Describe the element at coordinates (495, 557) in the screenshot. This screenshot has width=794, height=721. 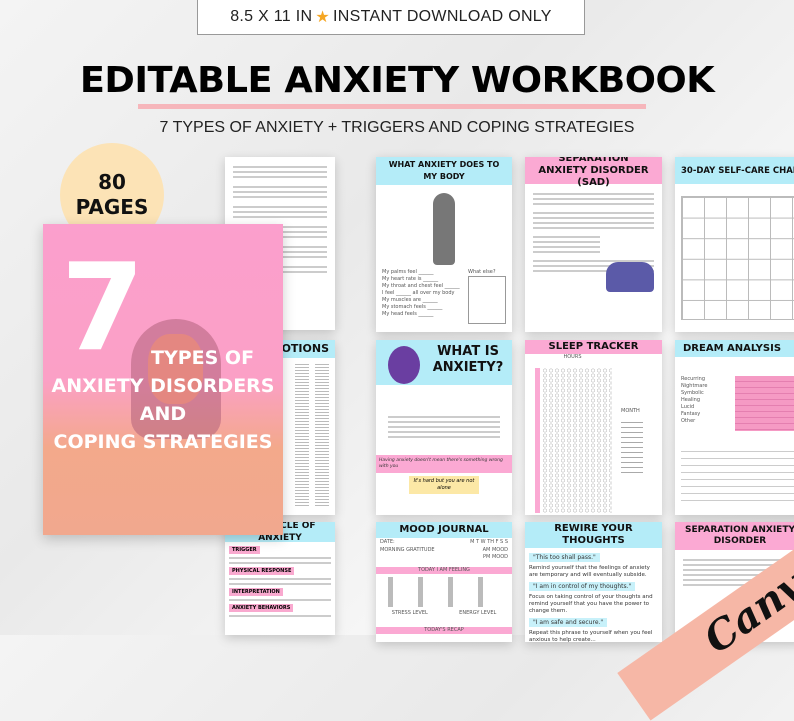
I see `pm-mood-label: PM MOOD` at that location.